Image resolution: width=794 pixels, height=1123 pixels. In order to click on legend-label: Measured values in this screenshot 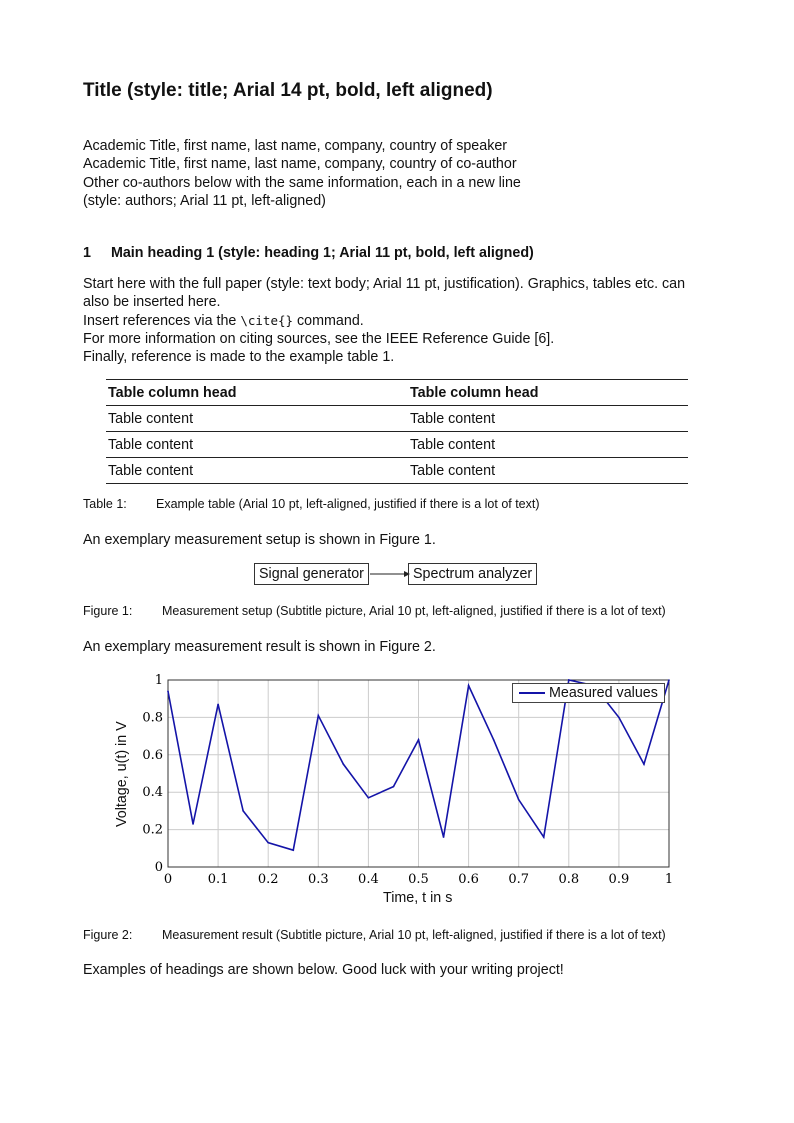, I will do `click(603, 693)`.